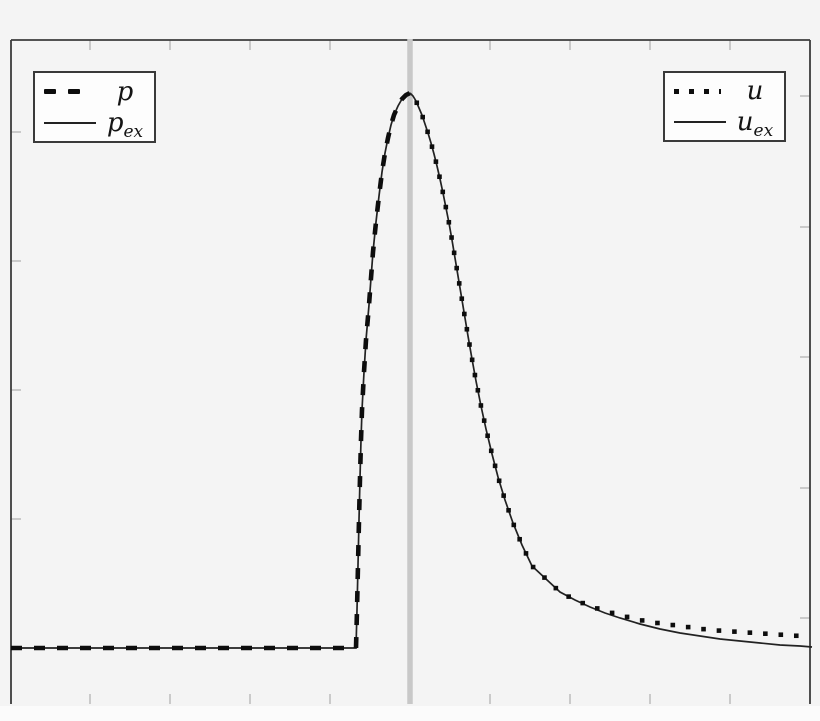 This screenshot has width=820, height=721. I want to click on legend-entry-p: p, so click(94, 91).